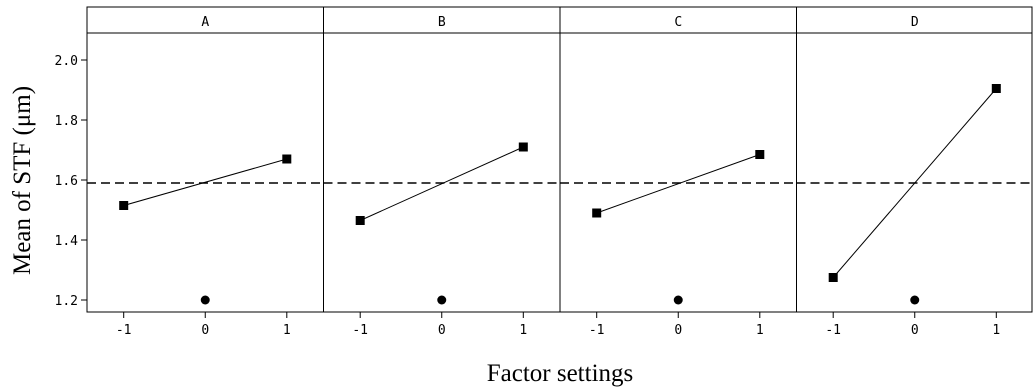 The image size is (1033, 391). Describe the element at coordinates (66, 181) in the screenshot. I see `y-tick-label: 1.6` at that location.